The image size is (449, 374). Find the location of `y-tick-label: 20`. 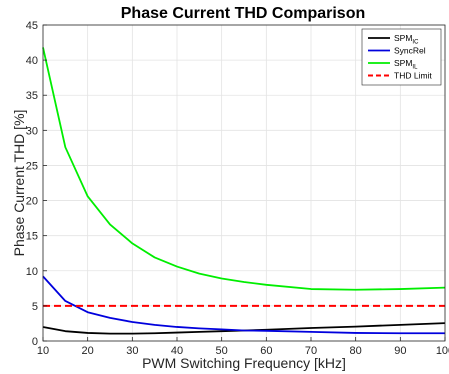

y-tick-label: 20 is located at coordinates (32, 202).